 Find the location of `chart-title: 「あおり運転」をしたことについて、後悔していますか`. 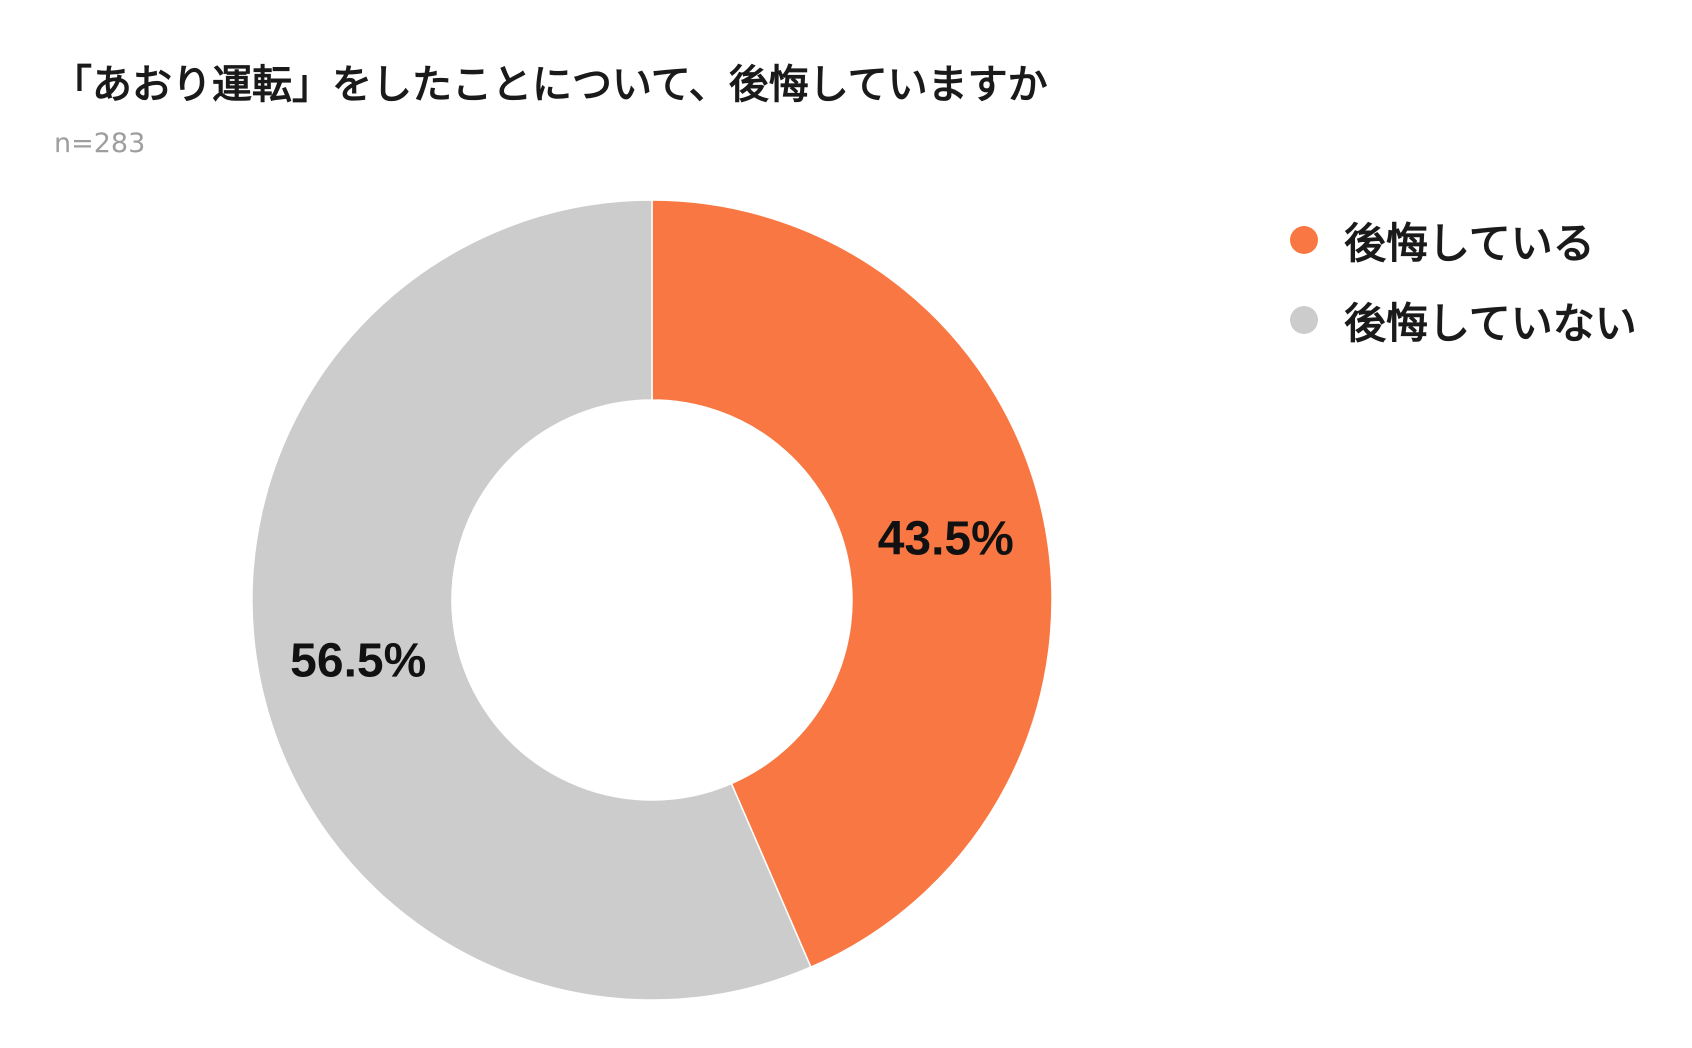

chart-title: 「あおり運転」をしたことについて、後悔していますか is located at coordinates (550, 85).